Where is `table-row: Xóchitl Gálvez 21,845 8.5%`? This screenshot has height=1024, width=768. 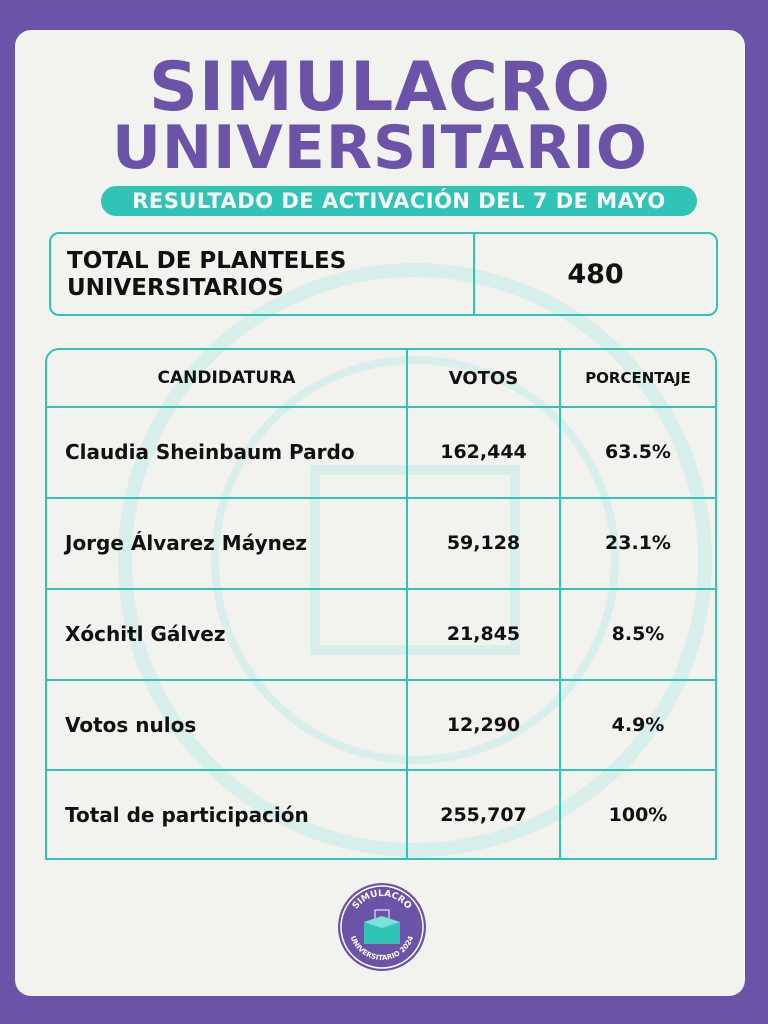 table-row: Xóchitl Gálvez 21,845 8.5% is located at coordinates (381, 634).